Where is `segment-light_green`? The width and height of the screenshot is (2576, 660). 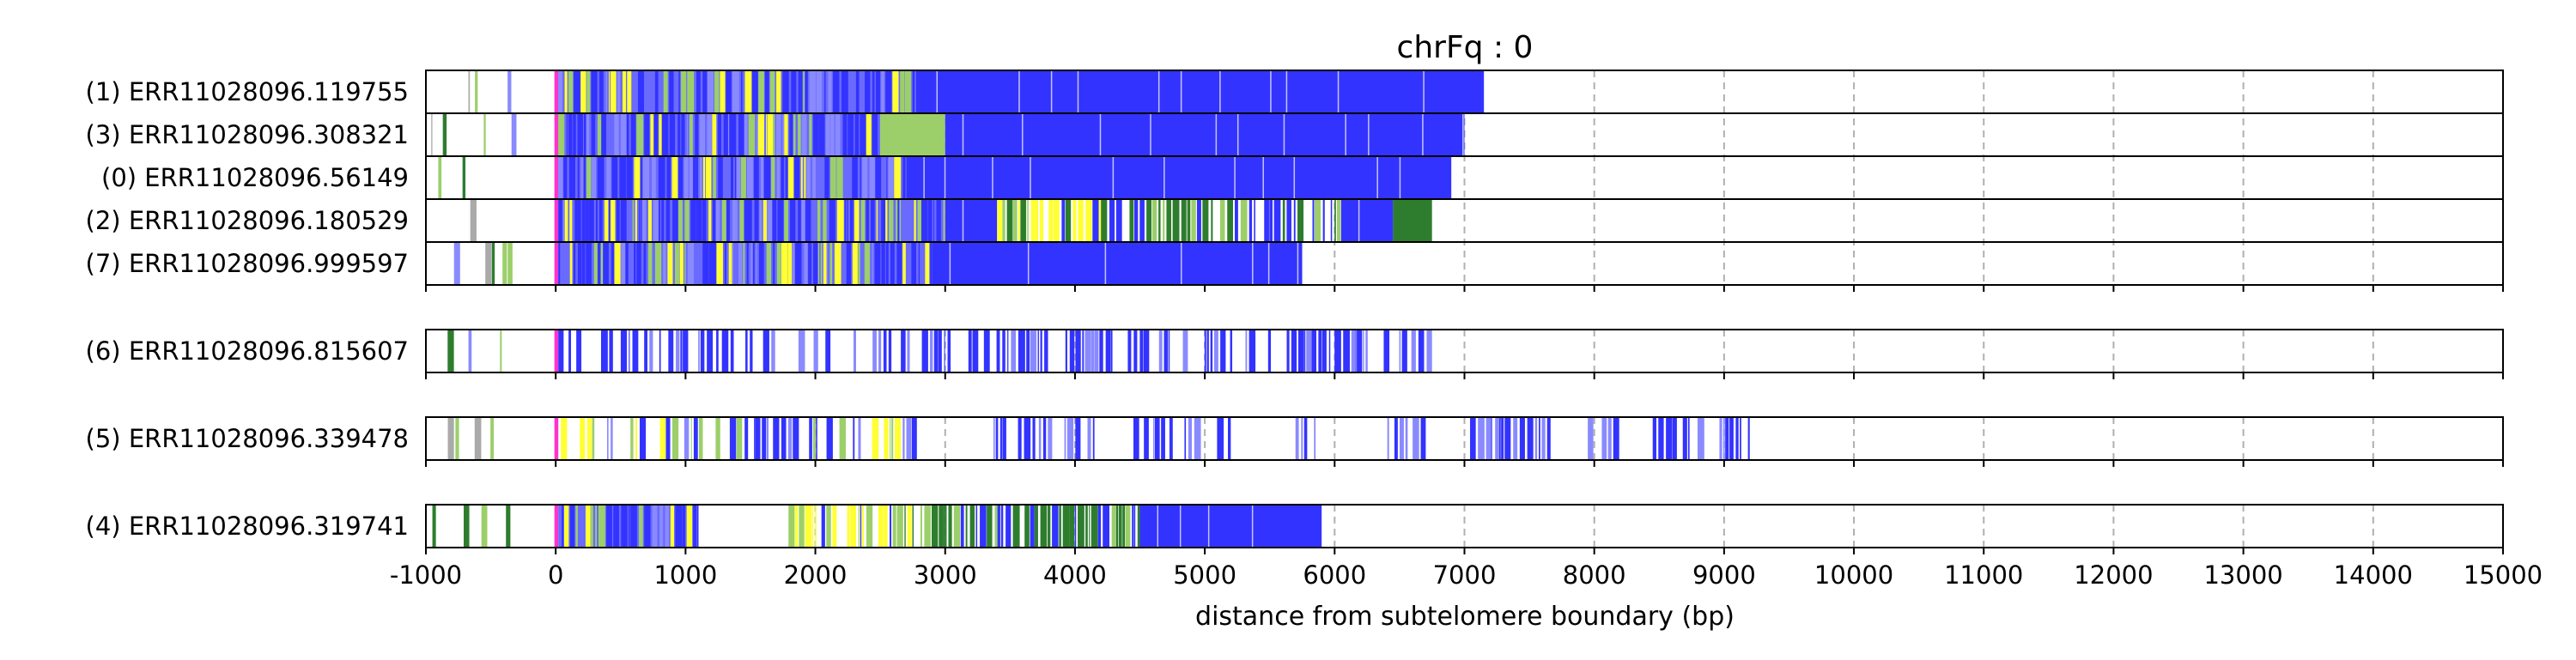
segment-light_green is located at coordinates (913, 134).